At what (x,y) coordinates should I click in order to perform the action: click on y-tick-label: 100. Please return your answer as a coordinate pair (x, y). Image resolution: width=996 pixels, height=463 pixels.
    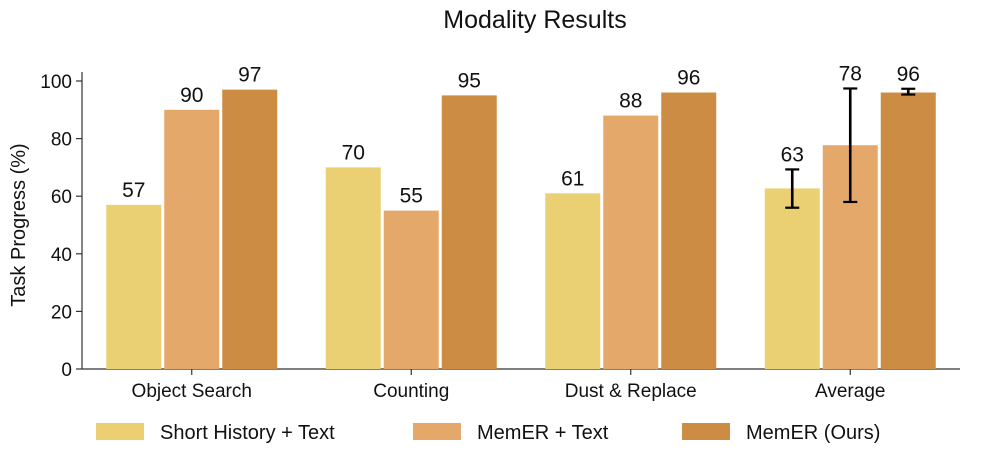
    Looking at the image, I should click on (56, 82).